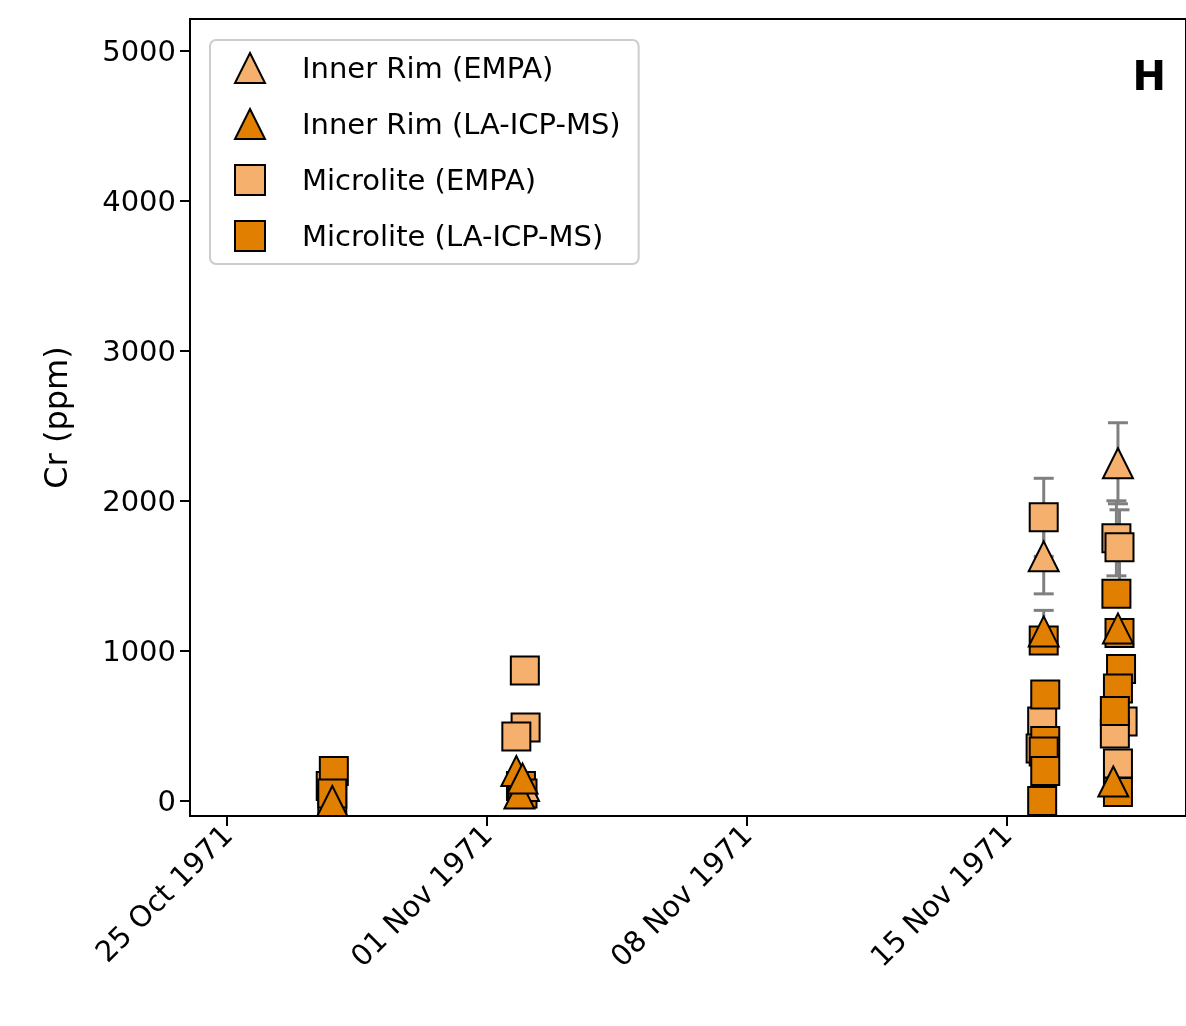 Image resolution: width=1186 pixels, height=1026 pixels. I want to click on annotation: H, so click(1149, 76).